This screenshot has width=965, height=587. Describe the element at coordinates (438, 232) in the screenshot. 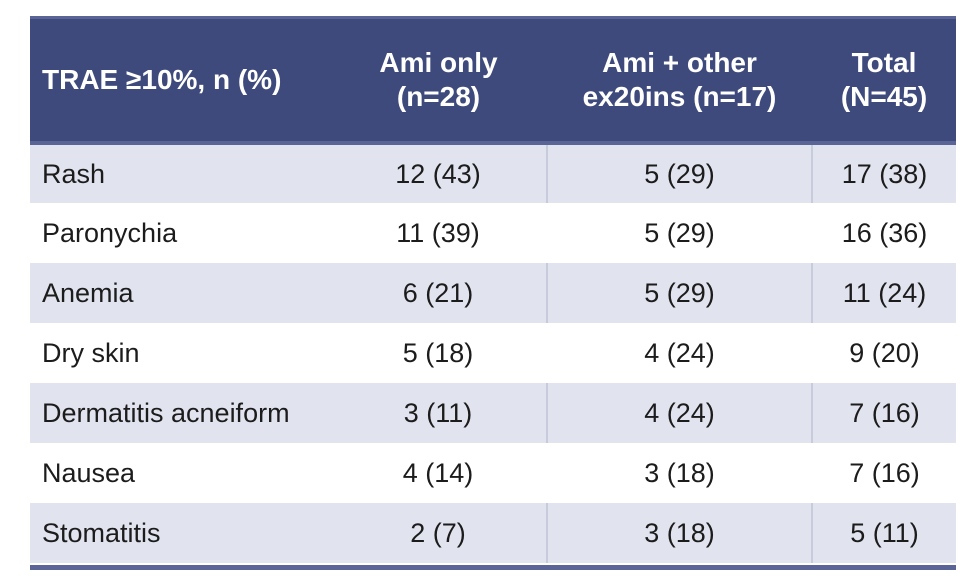

I see `value-cell-ami-only: 11 (39)` at that location.